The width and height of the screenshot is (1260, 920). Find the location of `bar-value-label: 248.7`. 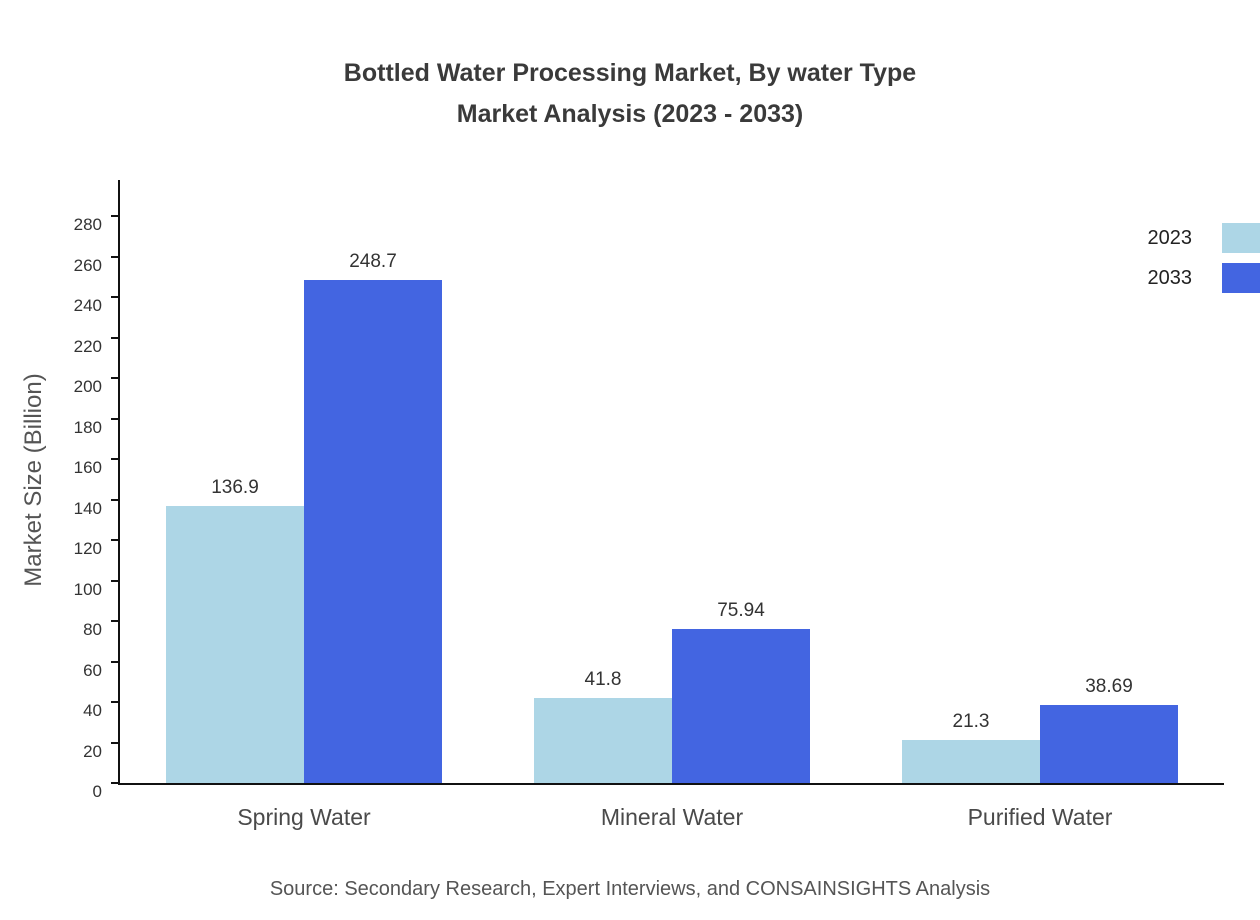

bar-value-label: 248.7 is located at coordinates (373, 261).